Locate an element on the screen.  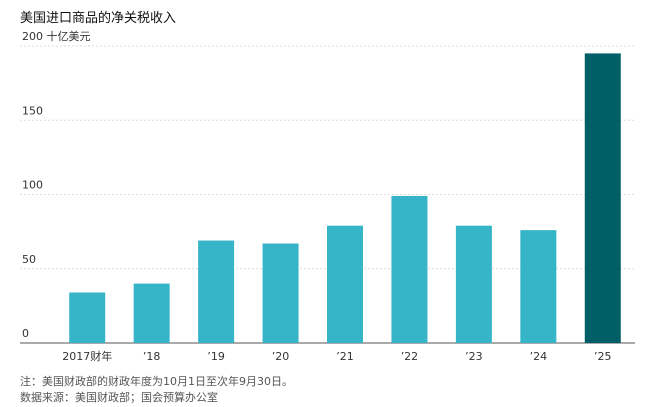
x-tick-label: ’21 is located at coordinates (345, 356).